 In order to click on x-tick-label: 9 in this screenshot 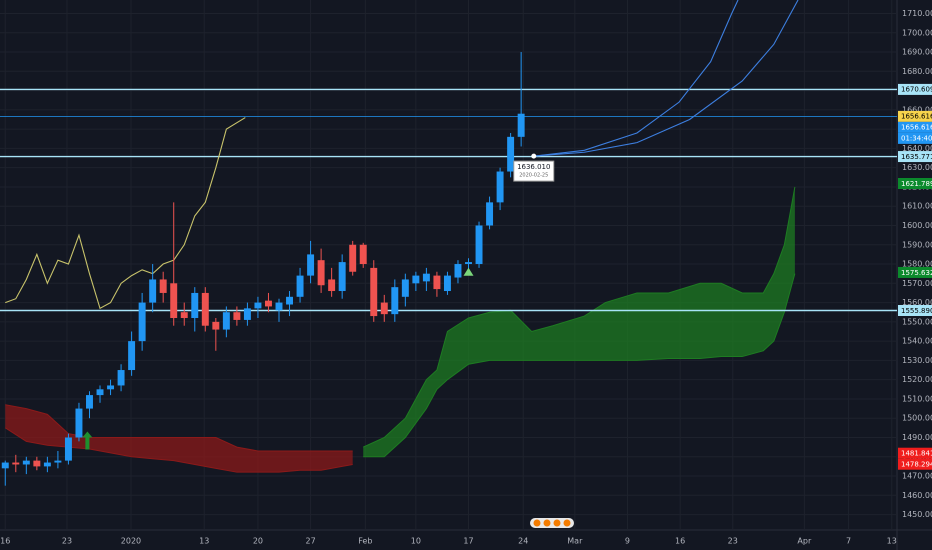, I will do `click(627, 541)`.